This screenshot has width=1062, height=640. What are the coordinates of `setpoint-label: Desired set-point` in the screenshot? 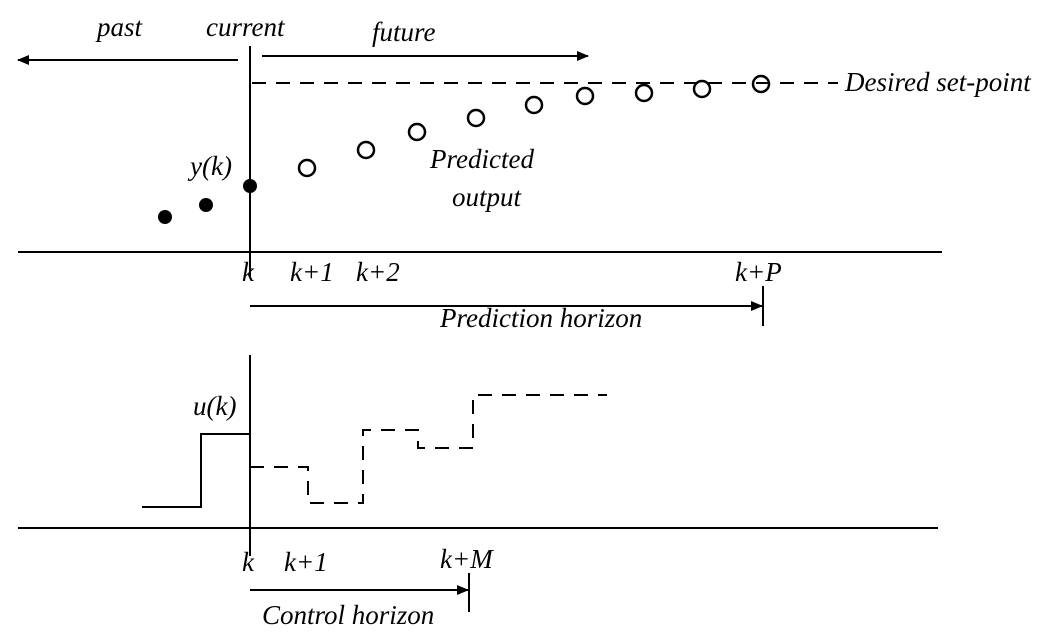 It's located at (938, 82).